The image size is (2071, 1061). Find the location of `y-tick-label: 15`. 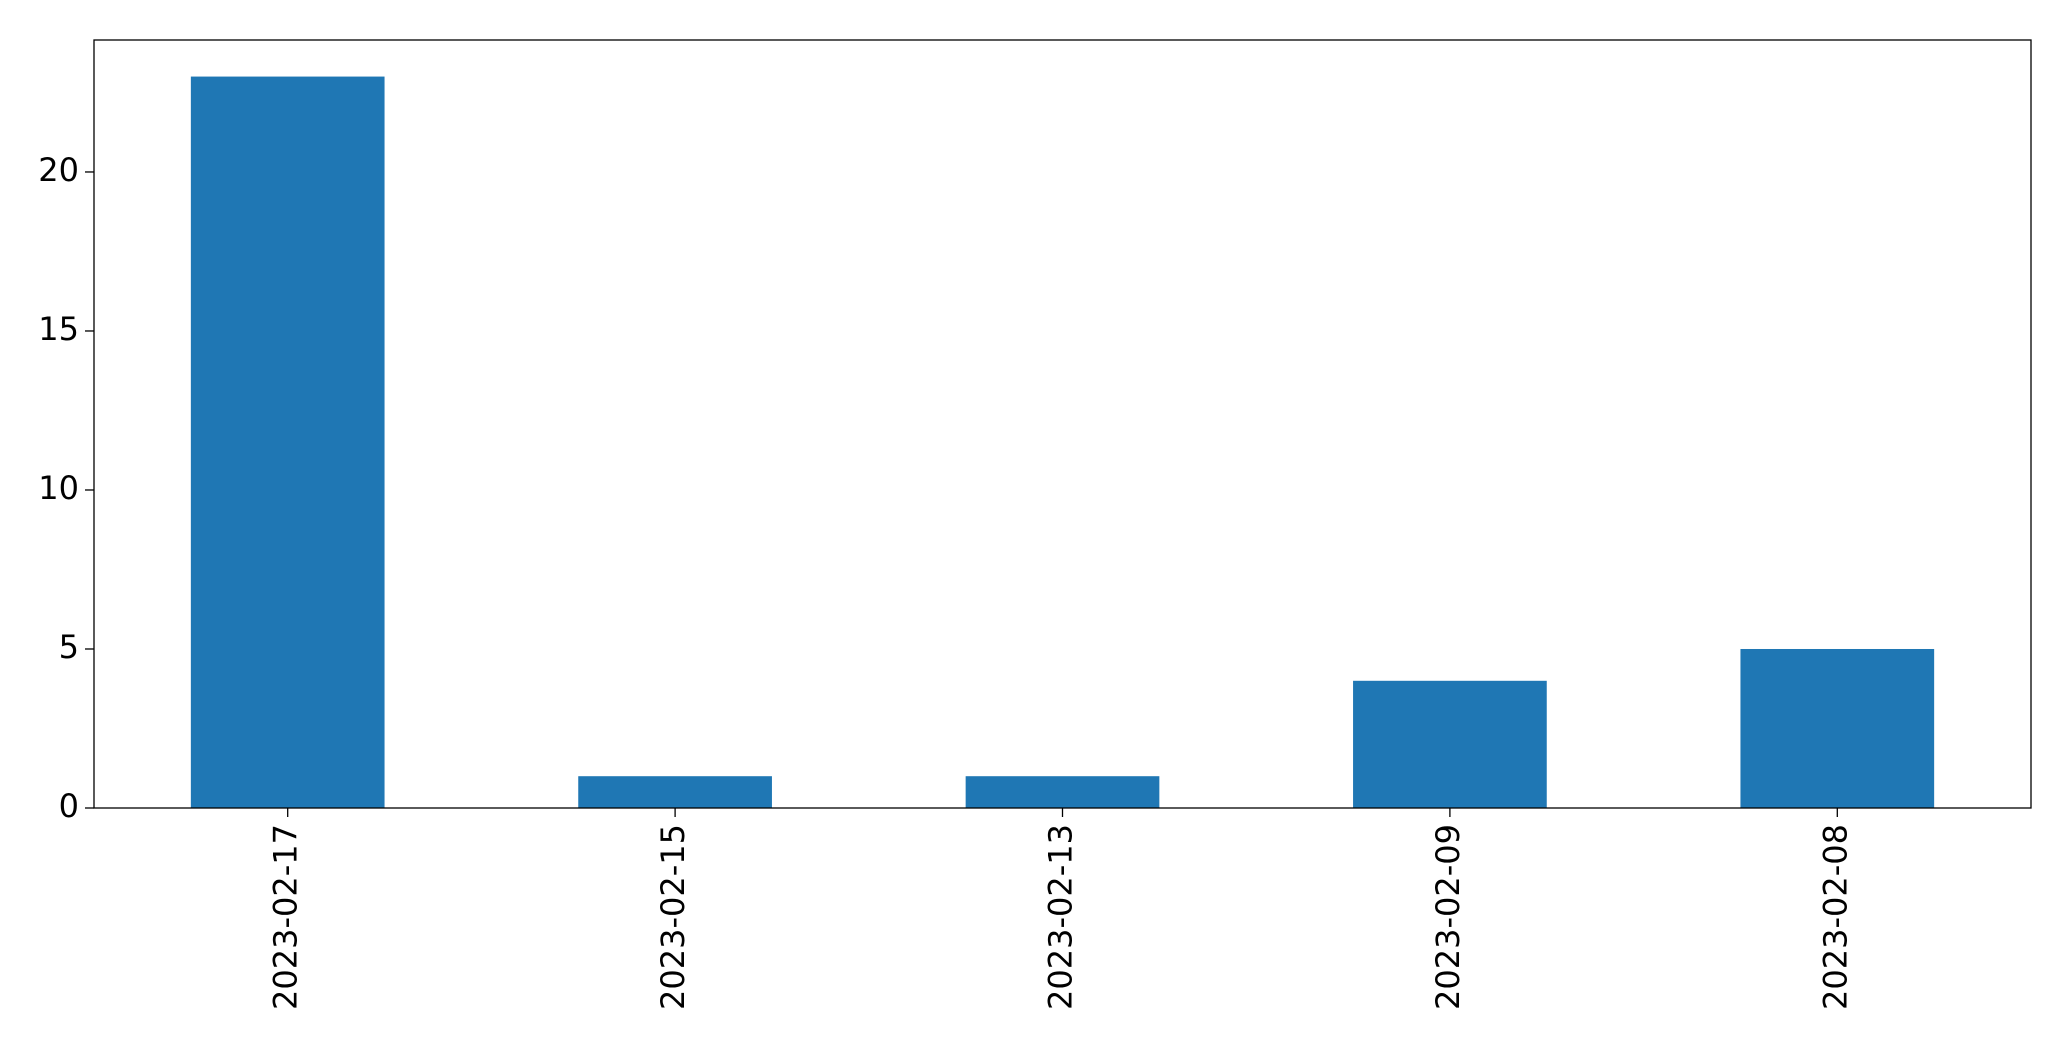

y-tick-label: 15 is located at coordinates (58, 329).